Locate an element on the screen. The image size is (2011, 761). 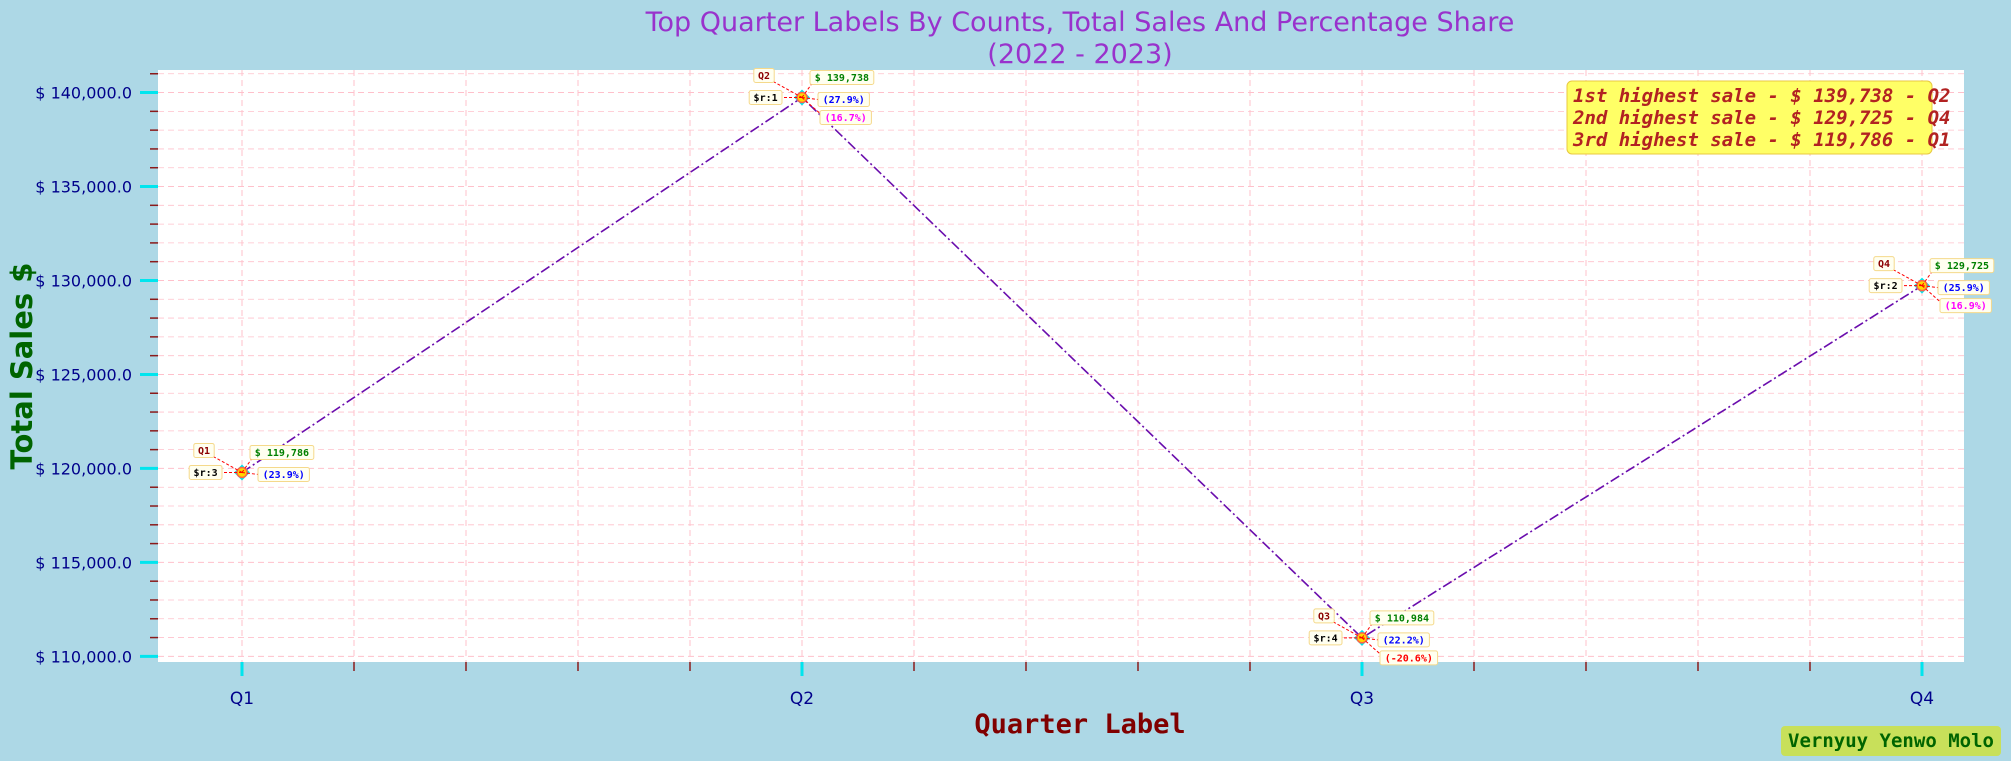
y-tick-label: $ 115,000.0 is located at coordinates (83, 562).